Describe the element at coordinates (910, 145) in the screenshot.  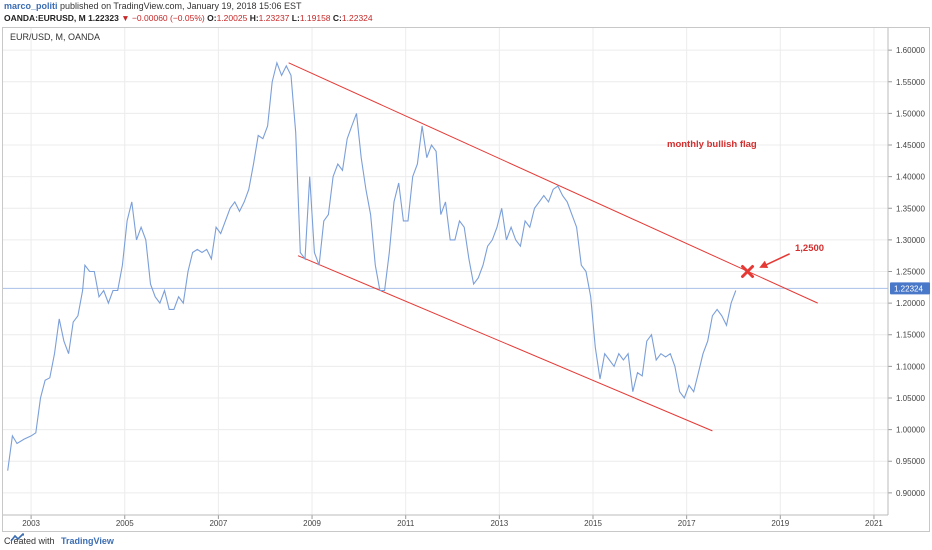
I see `y-tick-label: 1.45000` at that location.